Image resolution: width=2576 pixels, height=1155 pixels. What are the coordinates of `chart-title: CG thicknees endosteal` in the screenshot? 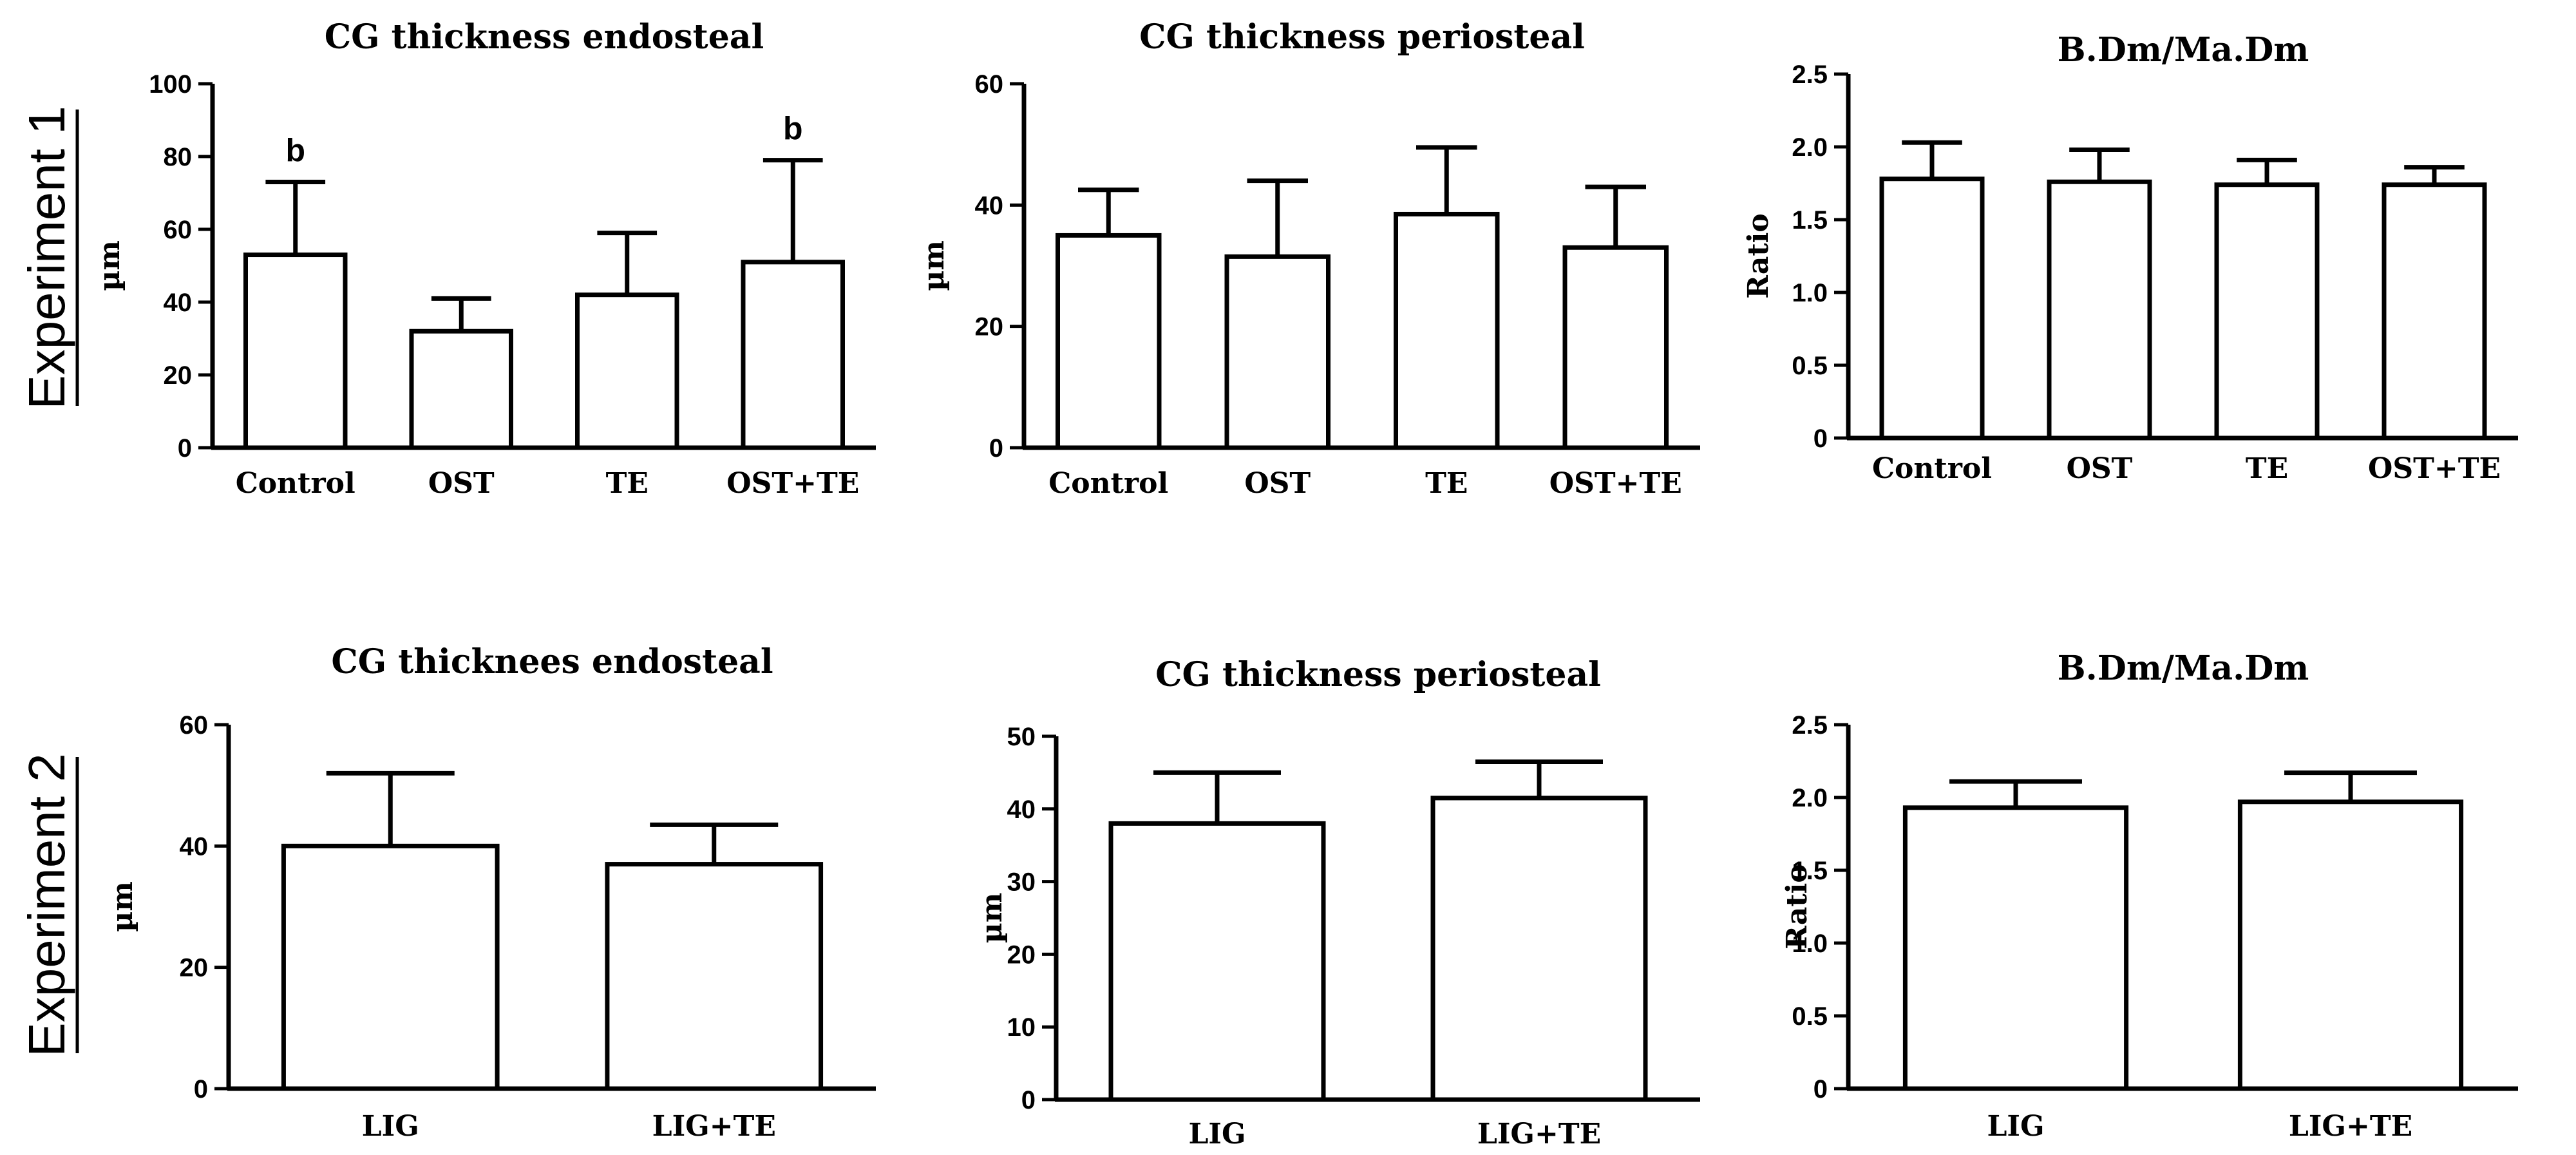 It's located at (552, 662).